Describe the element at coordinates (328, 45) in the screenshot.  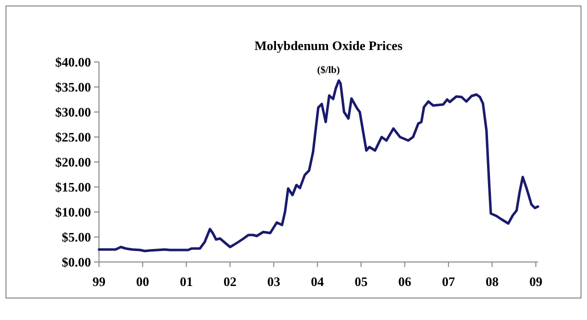
I see `chart-title: Molybdenum Oxide Prices` at that location.